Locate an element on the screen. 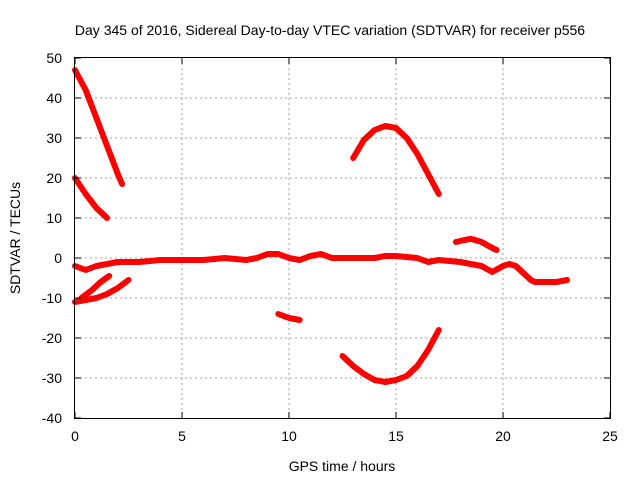  x-tick-label: 5 is located at coordinates (182, 436).